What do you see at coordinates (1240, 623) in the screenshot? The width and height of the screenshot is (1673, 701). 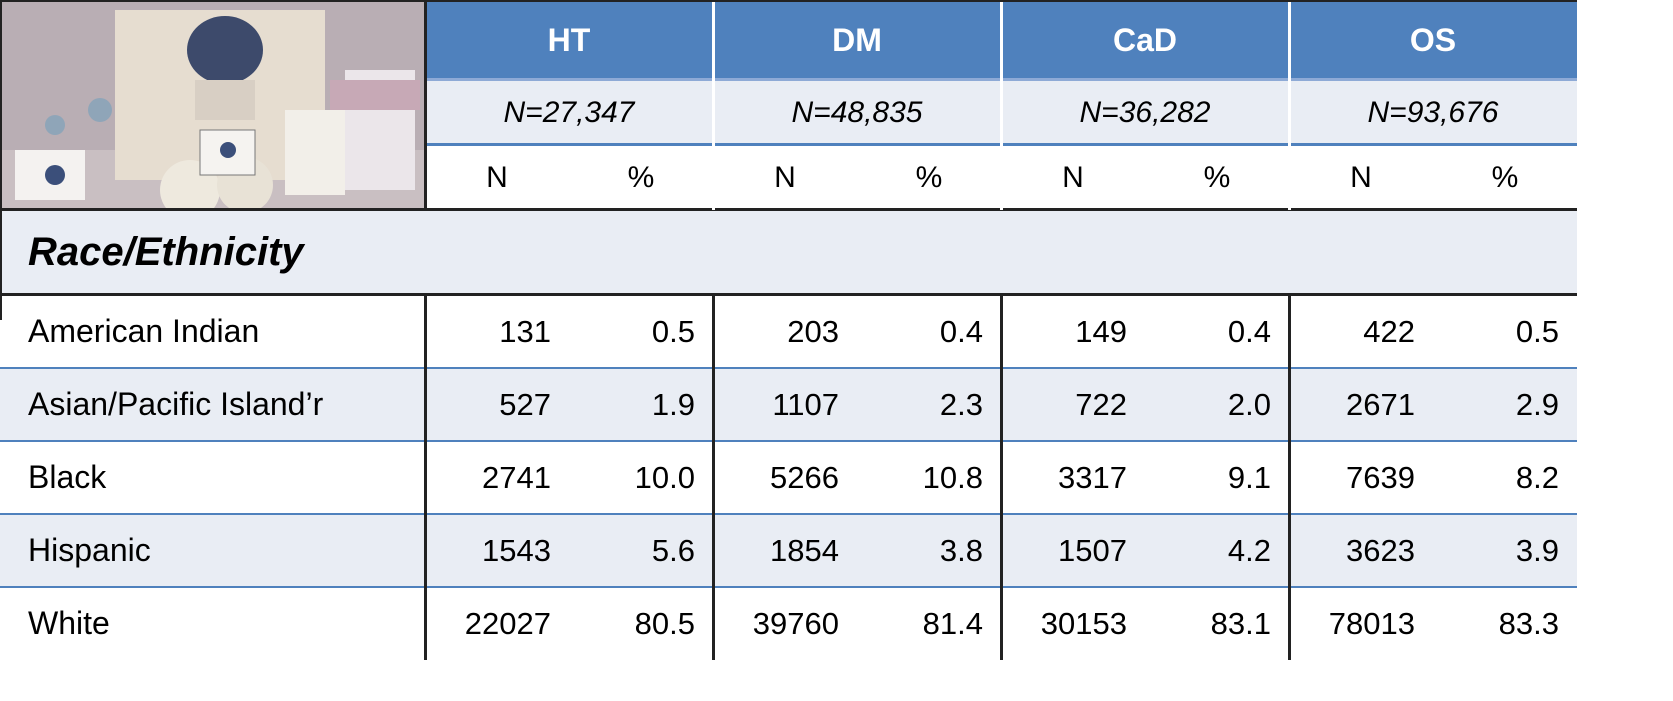 I see `cell-value: 83.1` at bounding box center [1240, 623].